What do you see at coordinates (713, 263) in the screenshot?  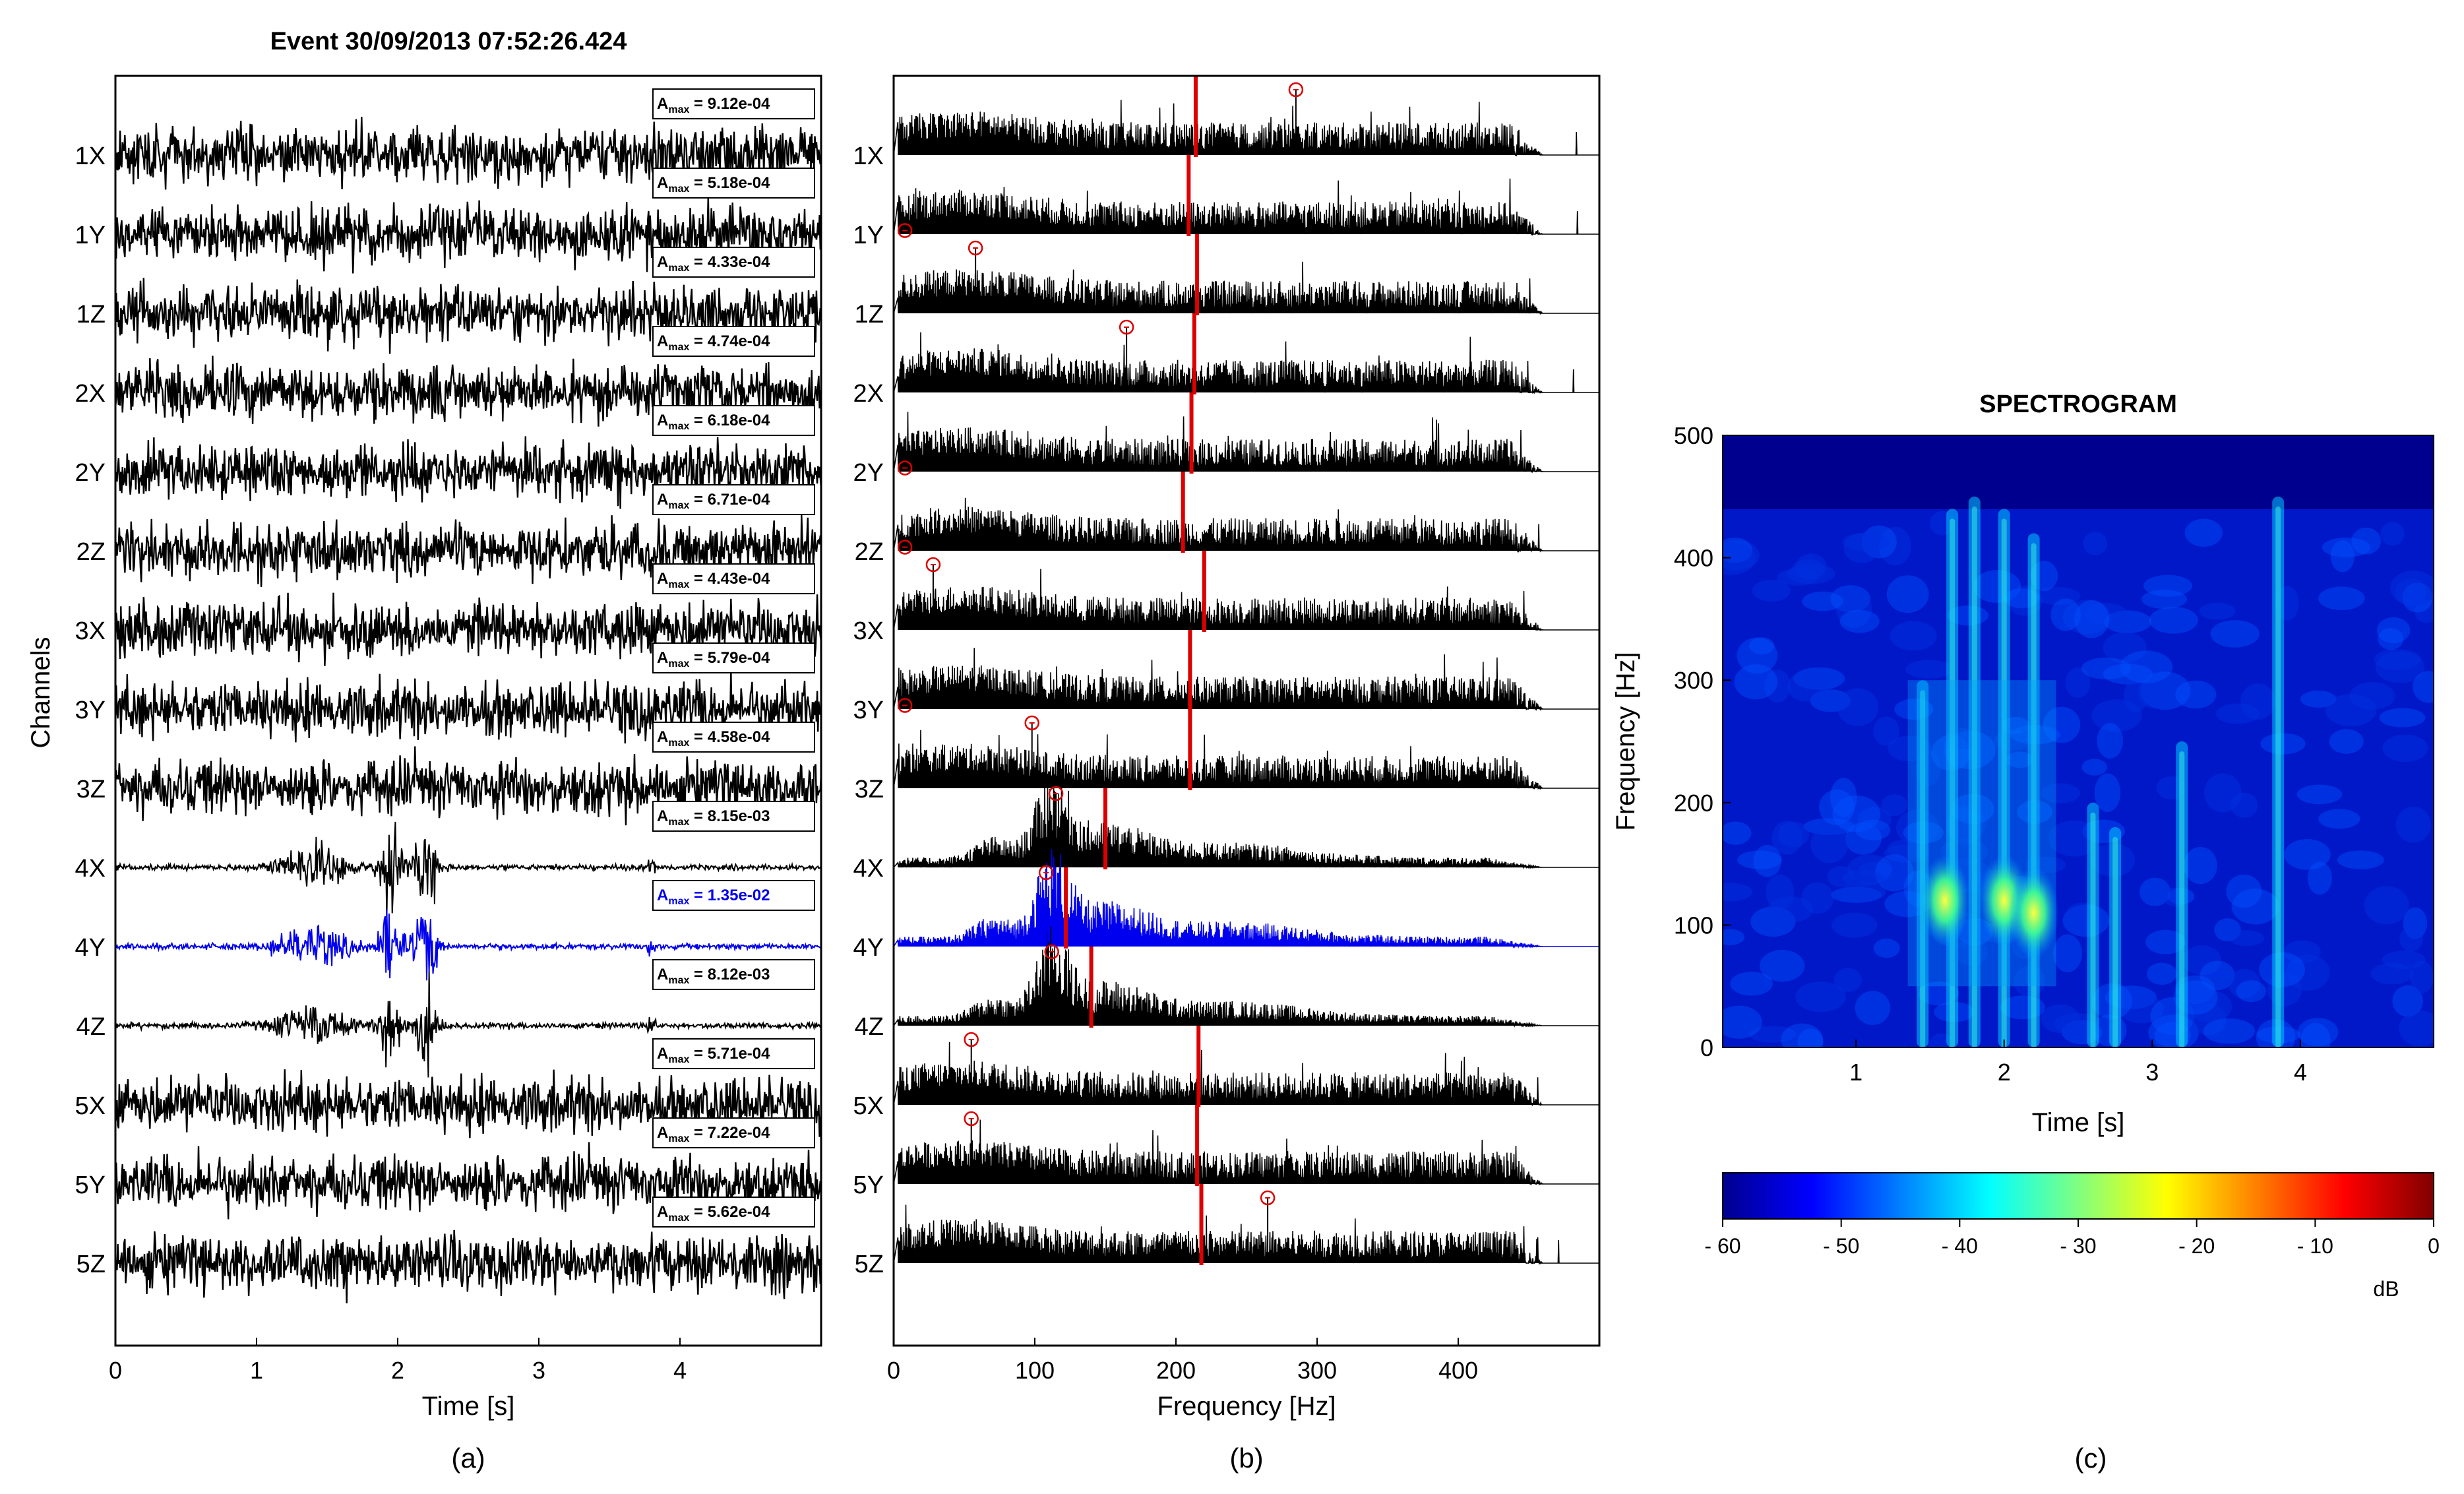 I see `amax-text-1Z: Amax = 4.33e-04` at bounding box center [713, 263].